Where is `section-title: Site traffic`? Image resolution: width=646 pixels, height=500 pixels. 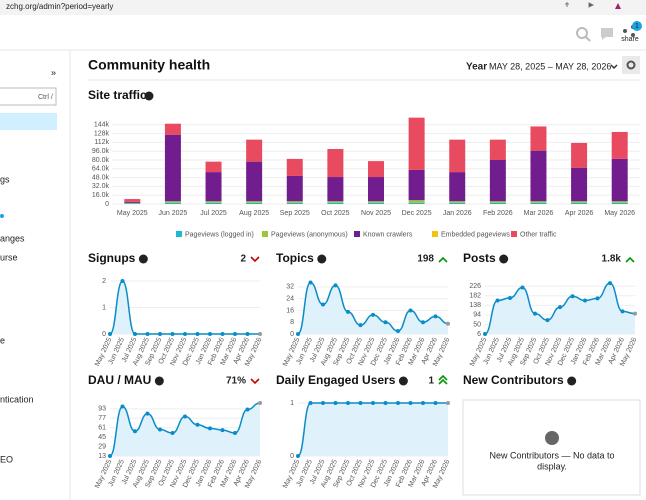 section-title: Site traffic is located at coordinates (117, 95).